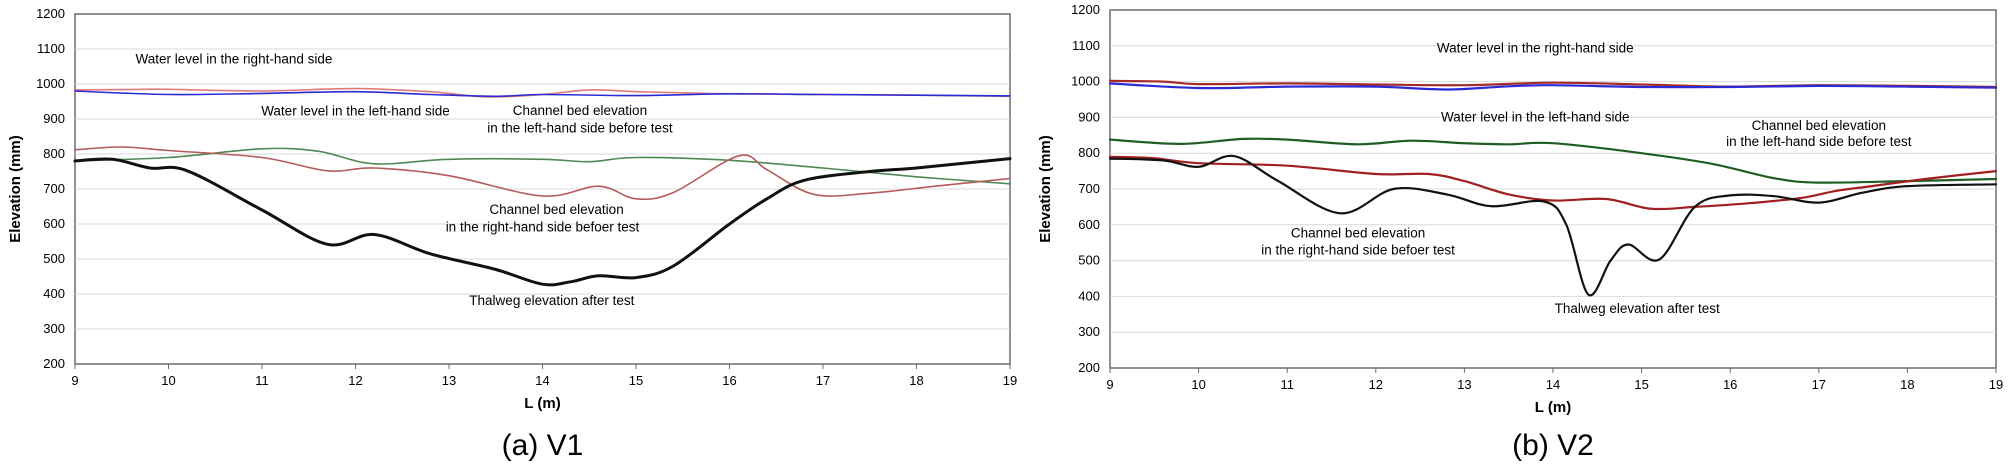 This screenshot has width=2011, height=474. I want to click on figure-caption: (a) V1, so click(543, 445).